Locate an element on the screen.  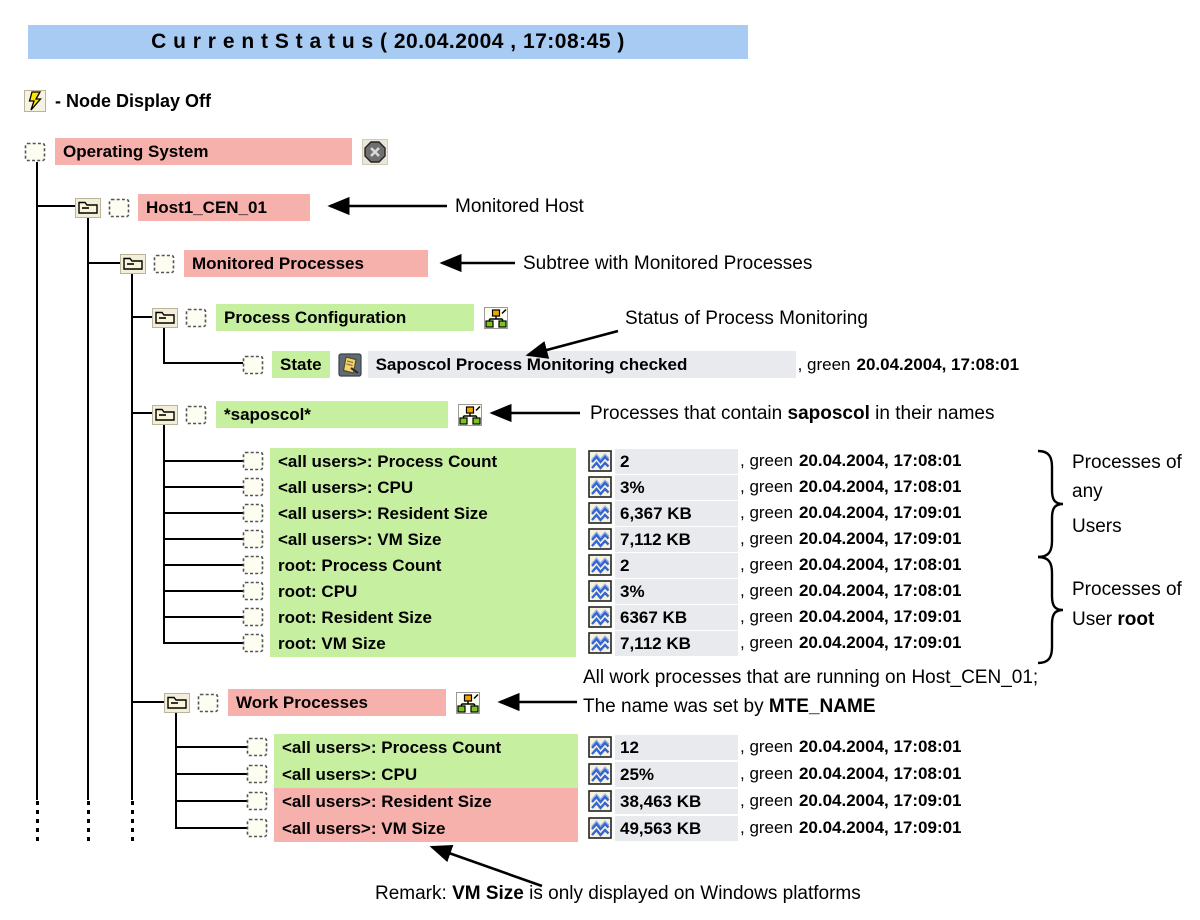
tree-node-saposcol: *saposcol* is located at coordinates (317, 414).